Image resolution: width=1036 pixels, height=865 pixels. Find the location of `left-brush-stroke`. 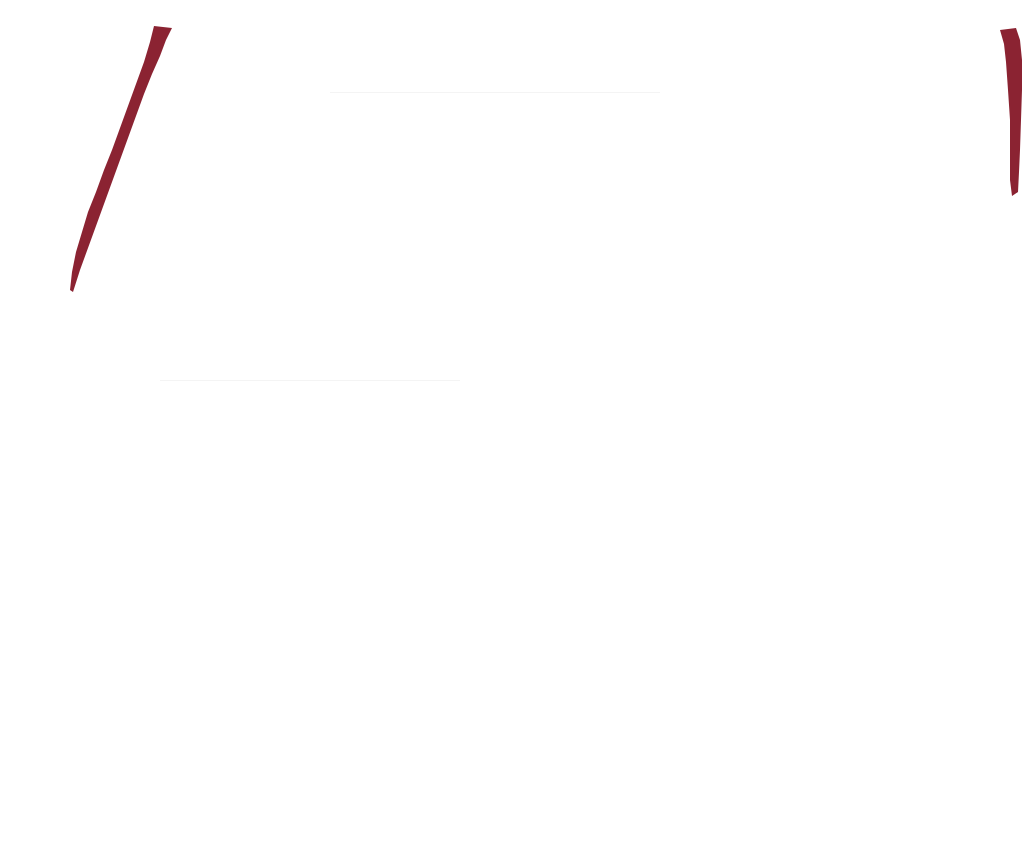

left-brush-stroke is located at coordinates (121, 159).